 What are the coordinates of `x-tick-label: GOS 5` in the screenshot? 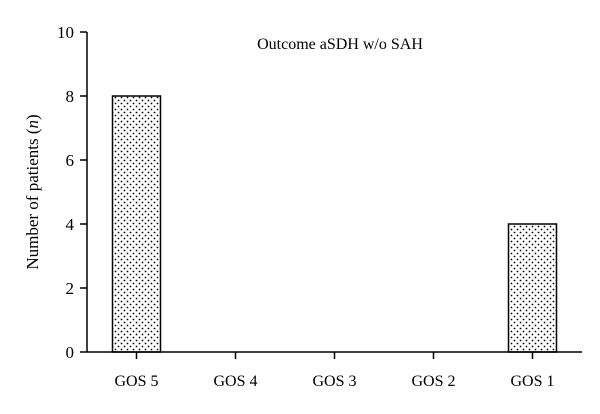 It's located at (136, 381).